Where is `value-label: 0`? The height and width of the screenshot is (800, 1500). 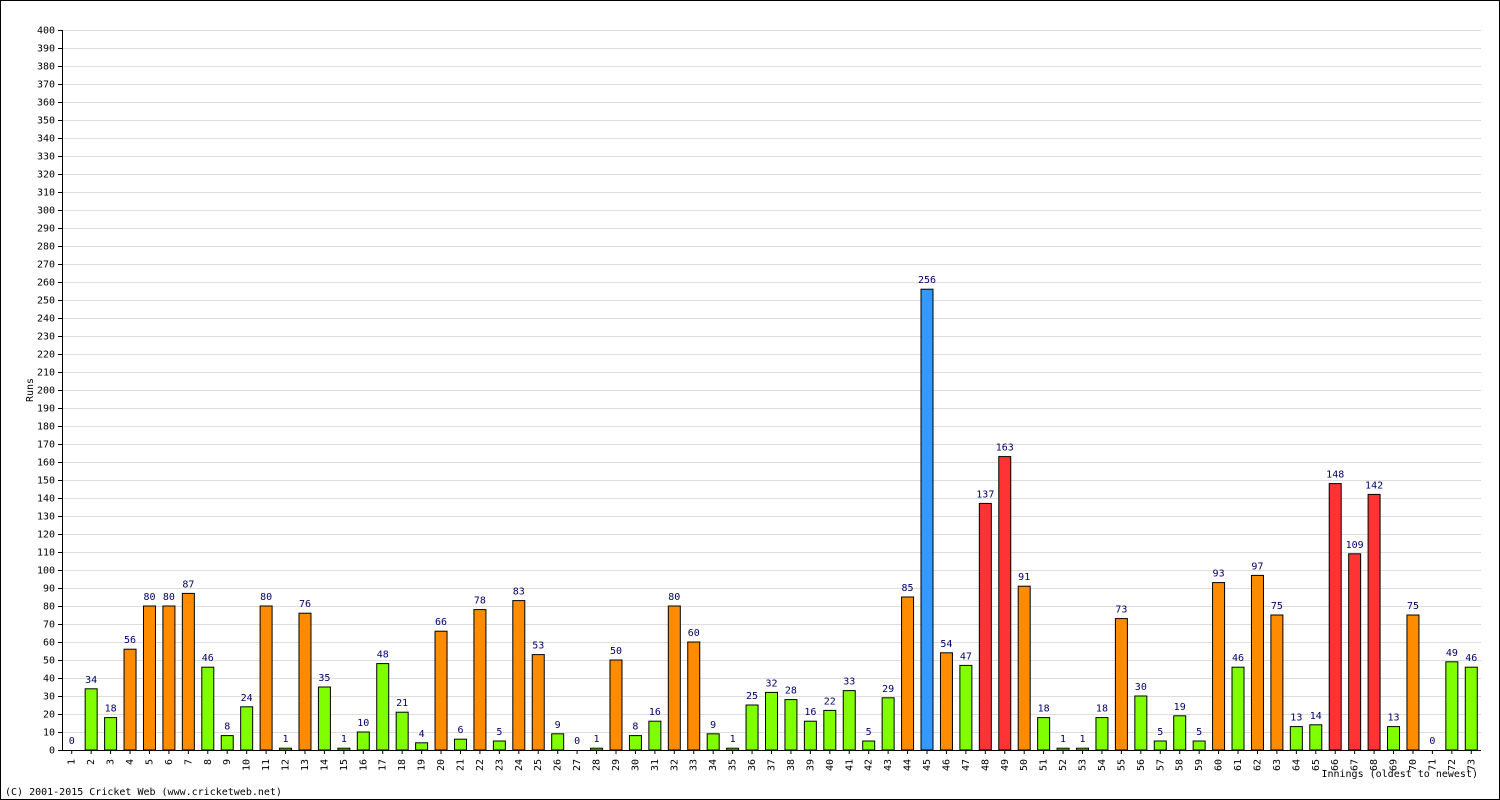
value-label: 0 is located at coordinates (1432, 741).